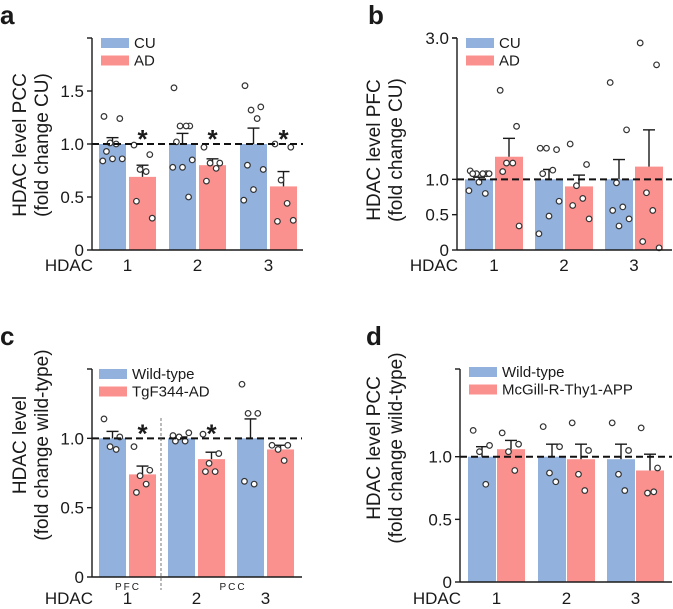  I want to click on region-label: PCC, so click(232, 587).